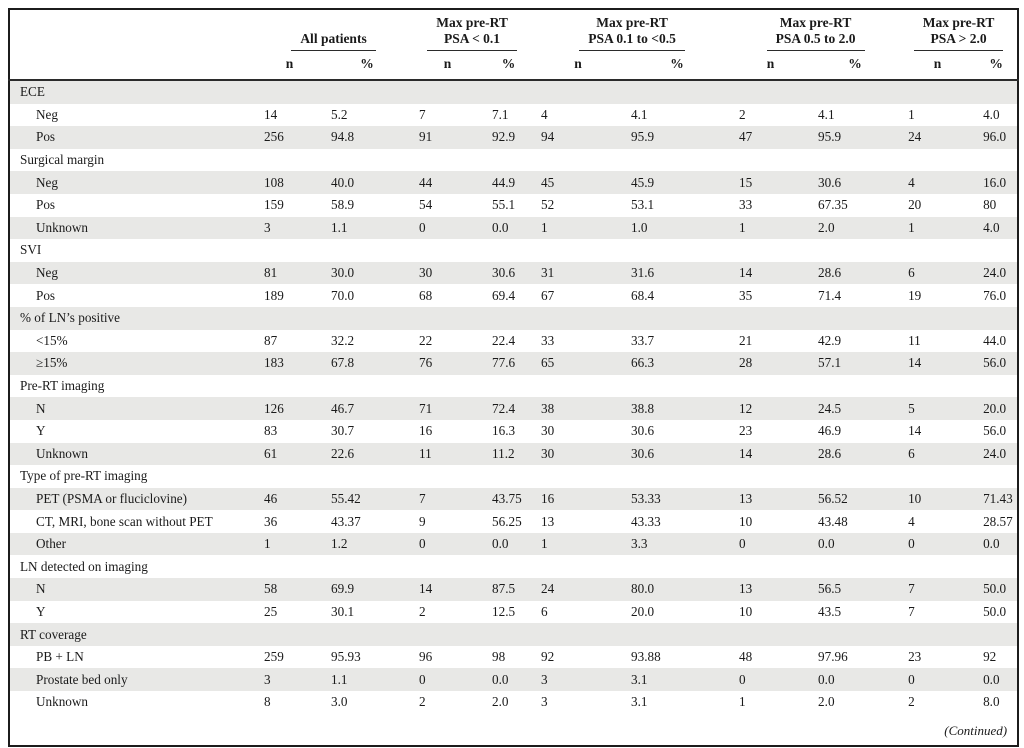 Image resolution: width=1024 pixels, height=748 pixels. I want to click on row-label: Pos, so click(46, 295).